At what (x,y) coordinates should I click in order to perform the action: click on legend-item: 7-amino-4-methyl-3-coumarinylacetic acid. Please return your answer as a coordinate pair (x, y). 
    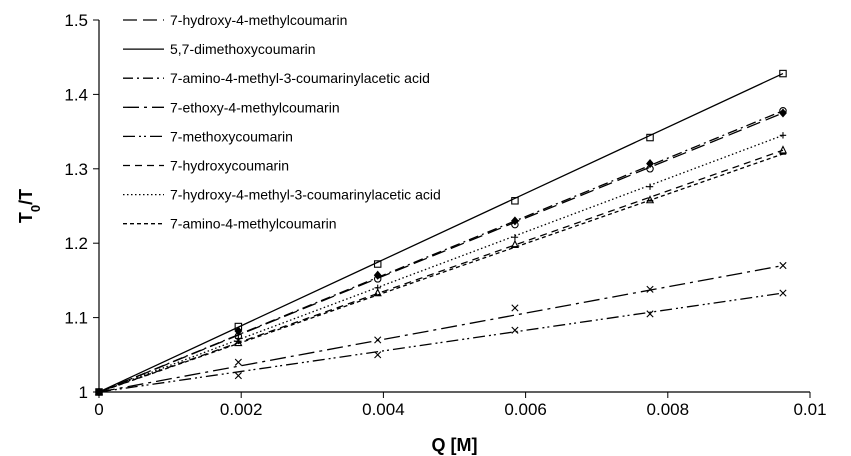
    Looking at the image, I should click on (276, 78).